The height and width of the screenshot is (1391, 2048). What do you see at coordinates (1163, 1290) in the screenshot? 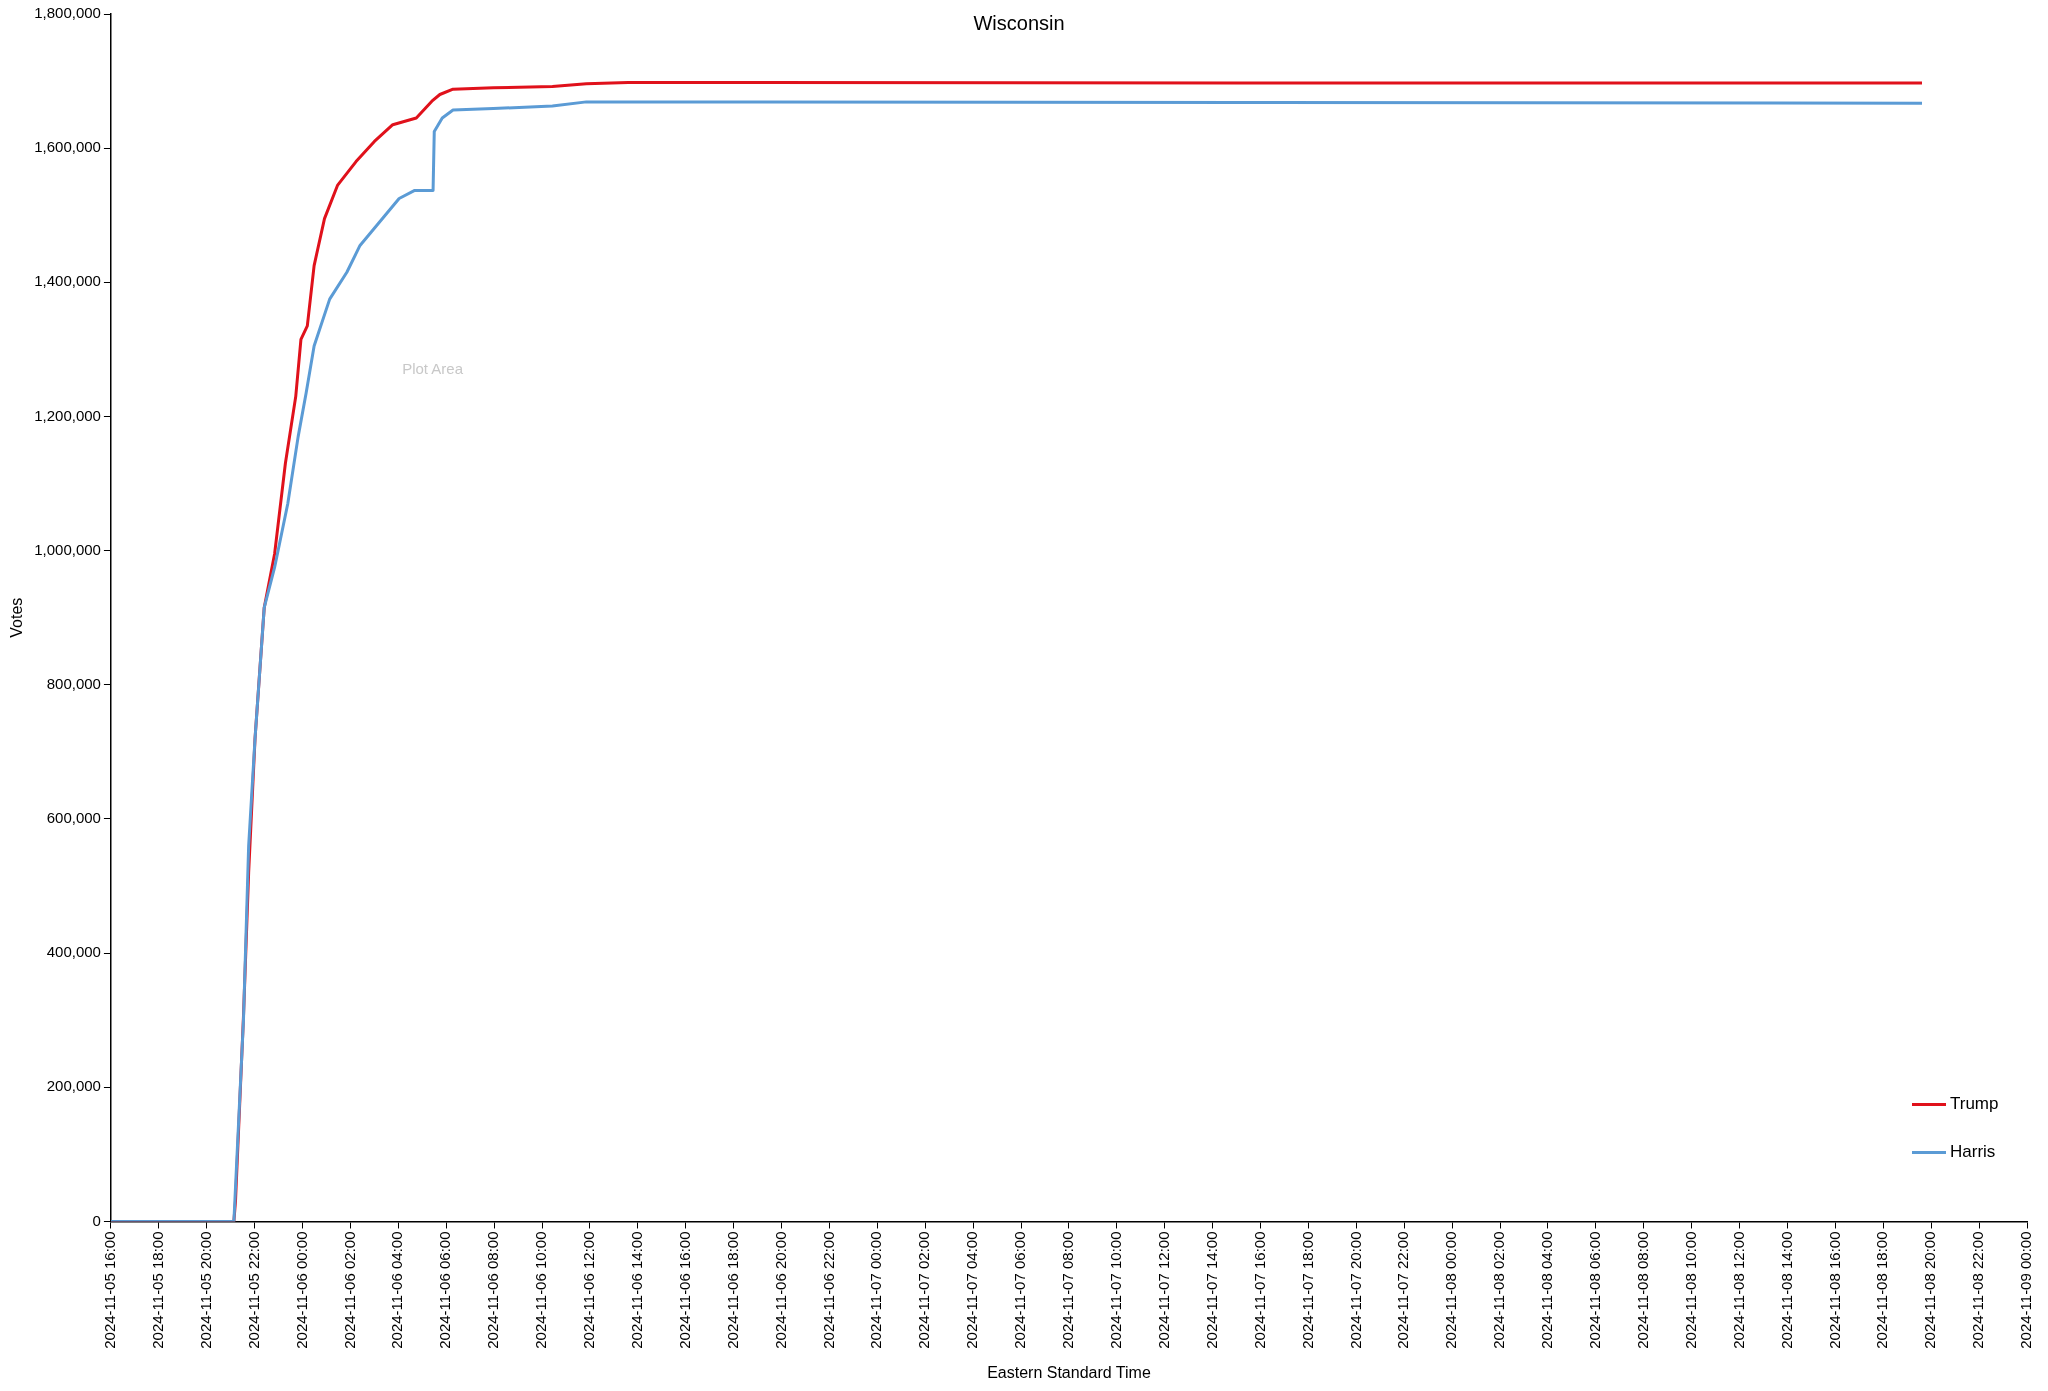
I see `x-tick-label: 2024-11-07 12:00` at bounding box center [1163, 1290].